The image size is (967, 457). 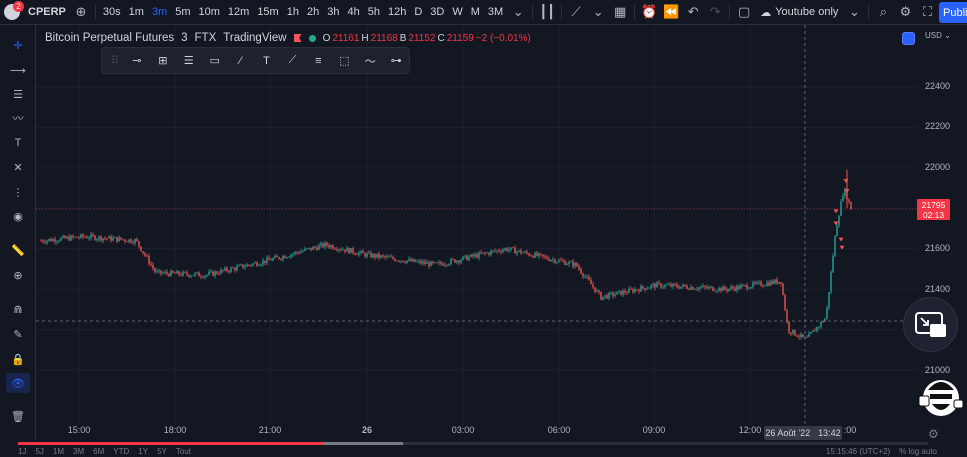 What do you see at coordinates (81, 11) in the screenshot?
I see `add-symbol-icon: ⊕` at bounding box center [81, 11].